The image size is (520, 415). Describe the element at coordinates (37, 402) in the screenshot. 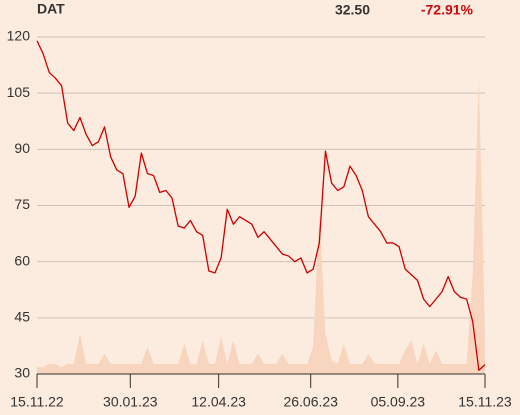

I see `x-tick-label: 15.11.22` at that location.